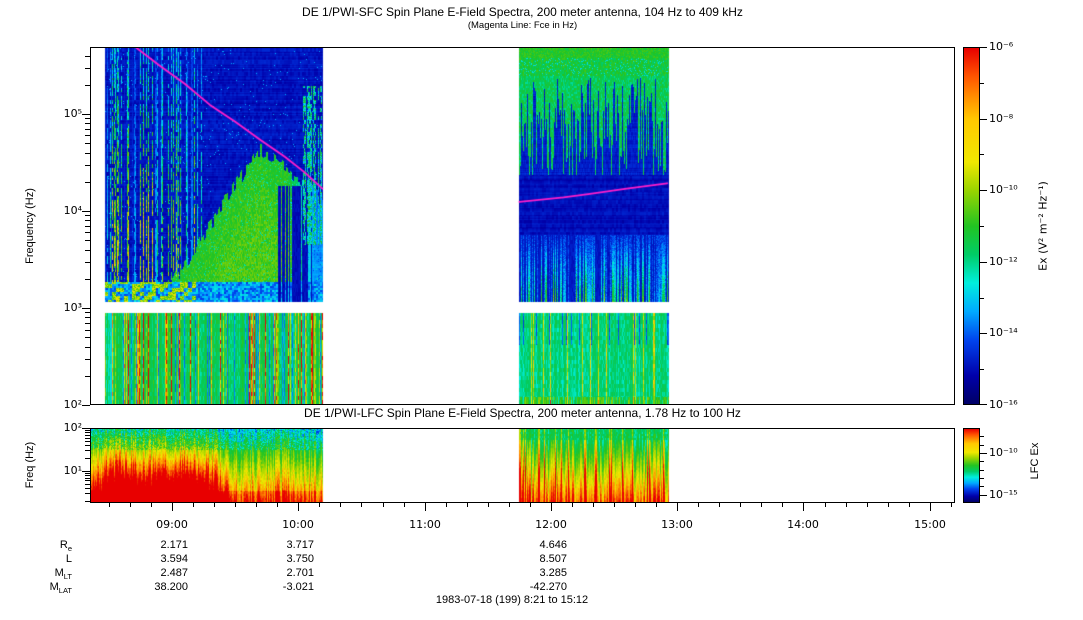 The width and height of the screenshot is (1083, 620). I want to click on lfc-colorbar-tick-label: 10⁻¹⁵, so click(1003, 494).